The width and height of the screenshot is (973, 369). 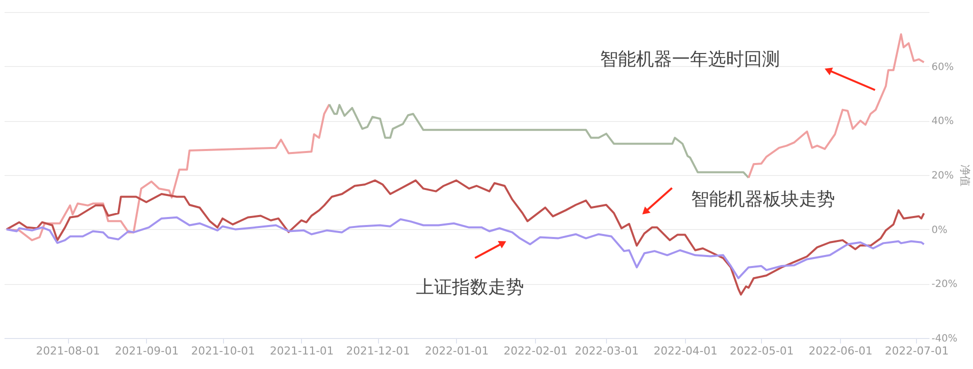 I want to click on x-tick-label: 2021-10-01, so click(x=223, y=351).